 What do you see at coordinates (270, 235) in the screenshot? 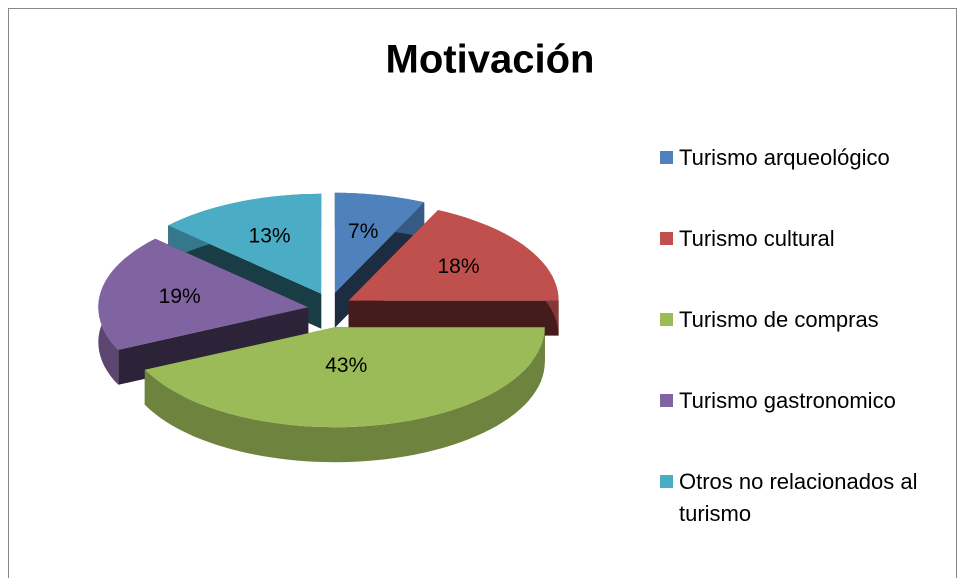
I see `data-label: 13%` at bounding box center [270, 235].